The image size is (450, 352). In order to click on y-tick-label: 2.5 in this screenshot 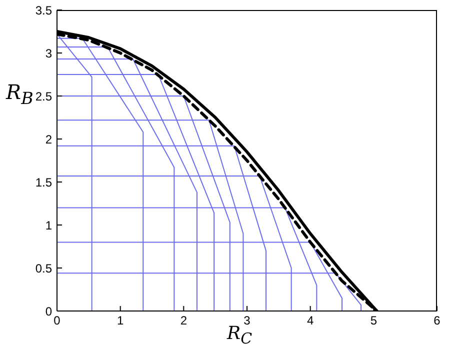, I will do `click(43, 96)`.